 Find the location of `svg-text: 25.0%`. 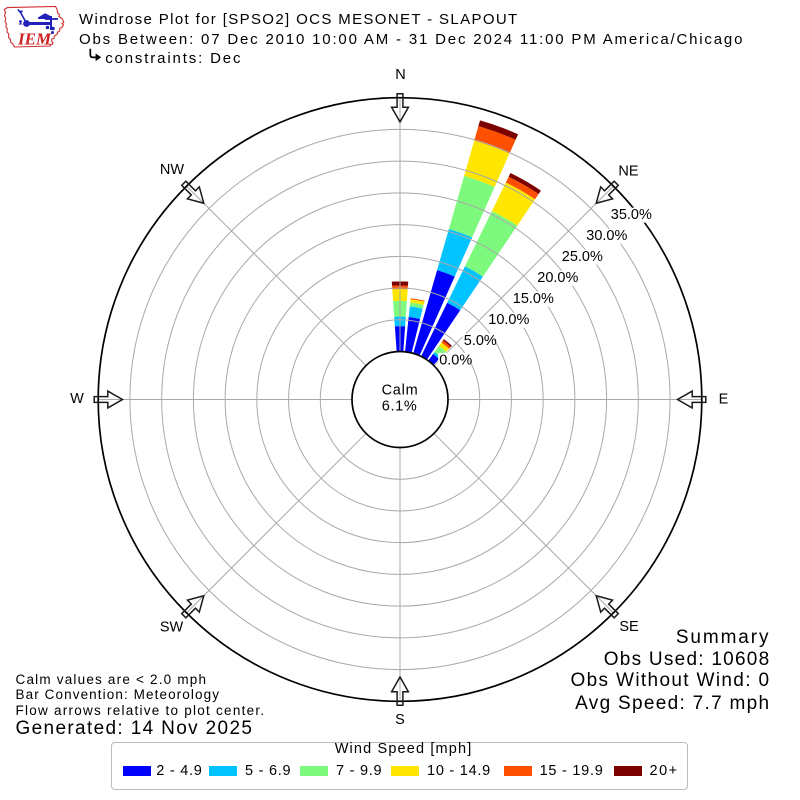

svg-text: 25.0% is located at coordinates (582, 257).